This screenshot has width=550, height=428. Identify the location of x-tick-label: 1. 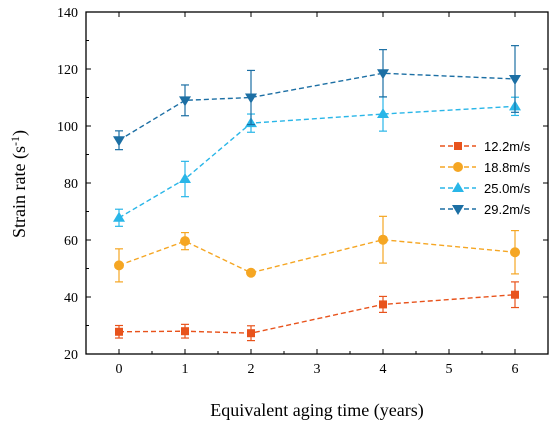
(185, 369).